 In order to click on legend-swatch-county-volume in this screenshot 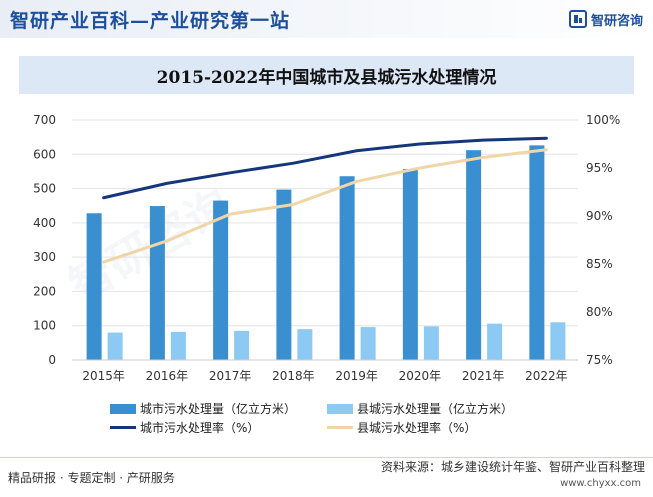, I will do `click(340, 408)`.